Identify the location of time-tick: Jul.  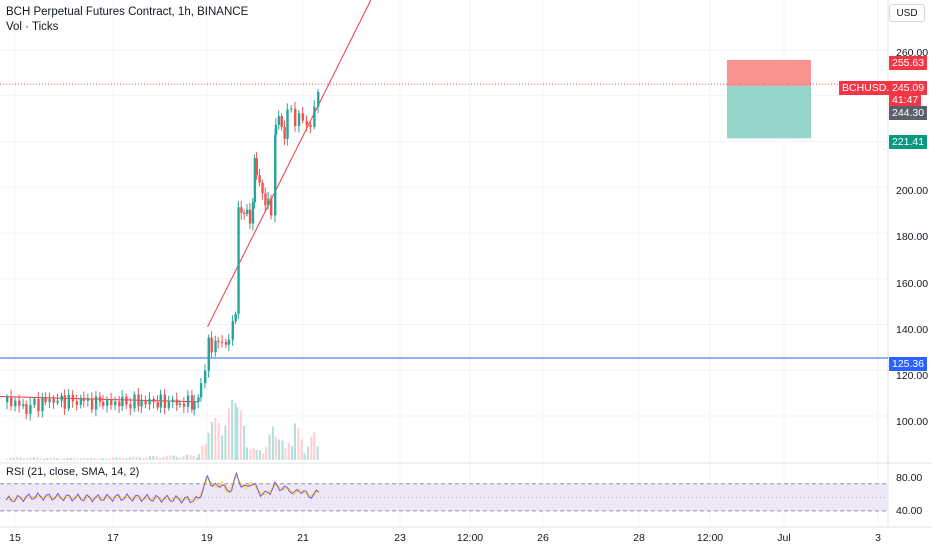
(784, 538).